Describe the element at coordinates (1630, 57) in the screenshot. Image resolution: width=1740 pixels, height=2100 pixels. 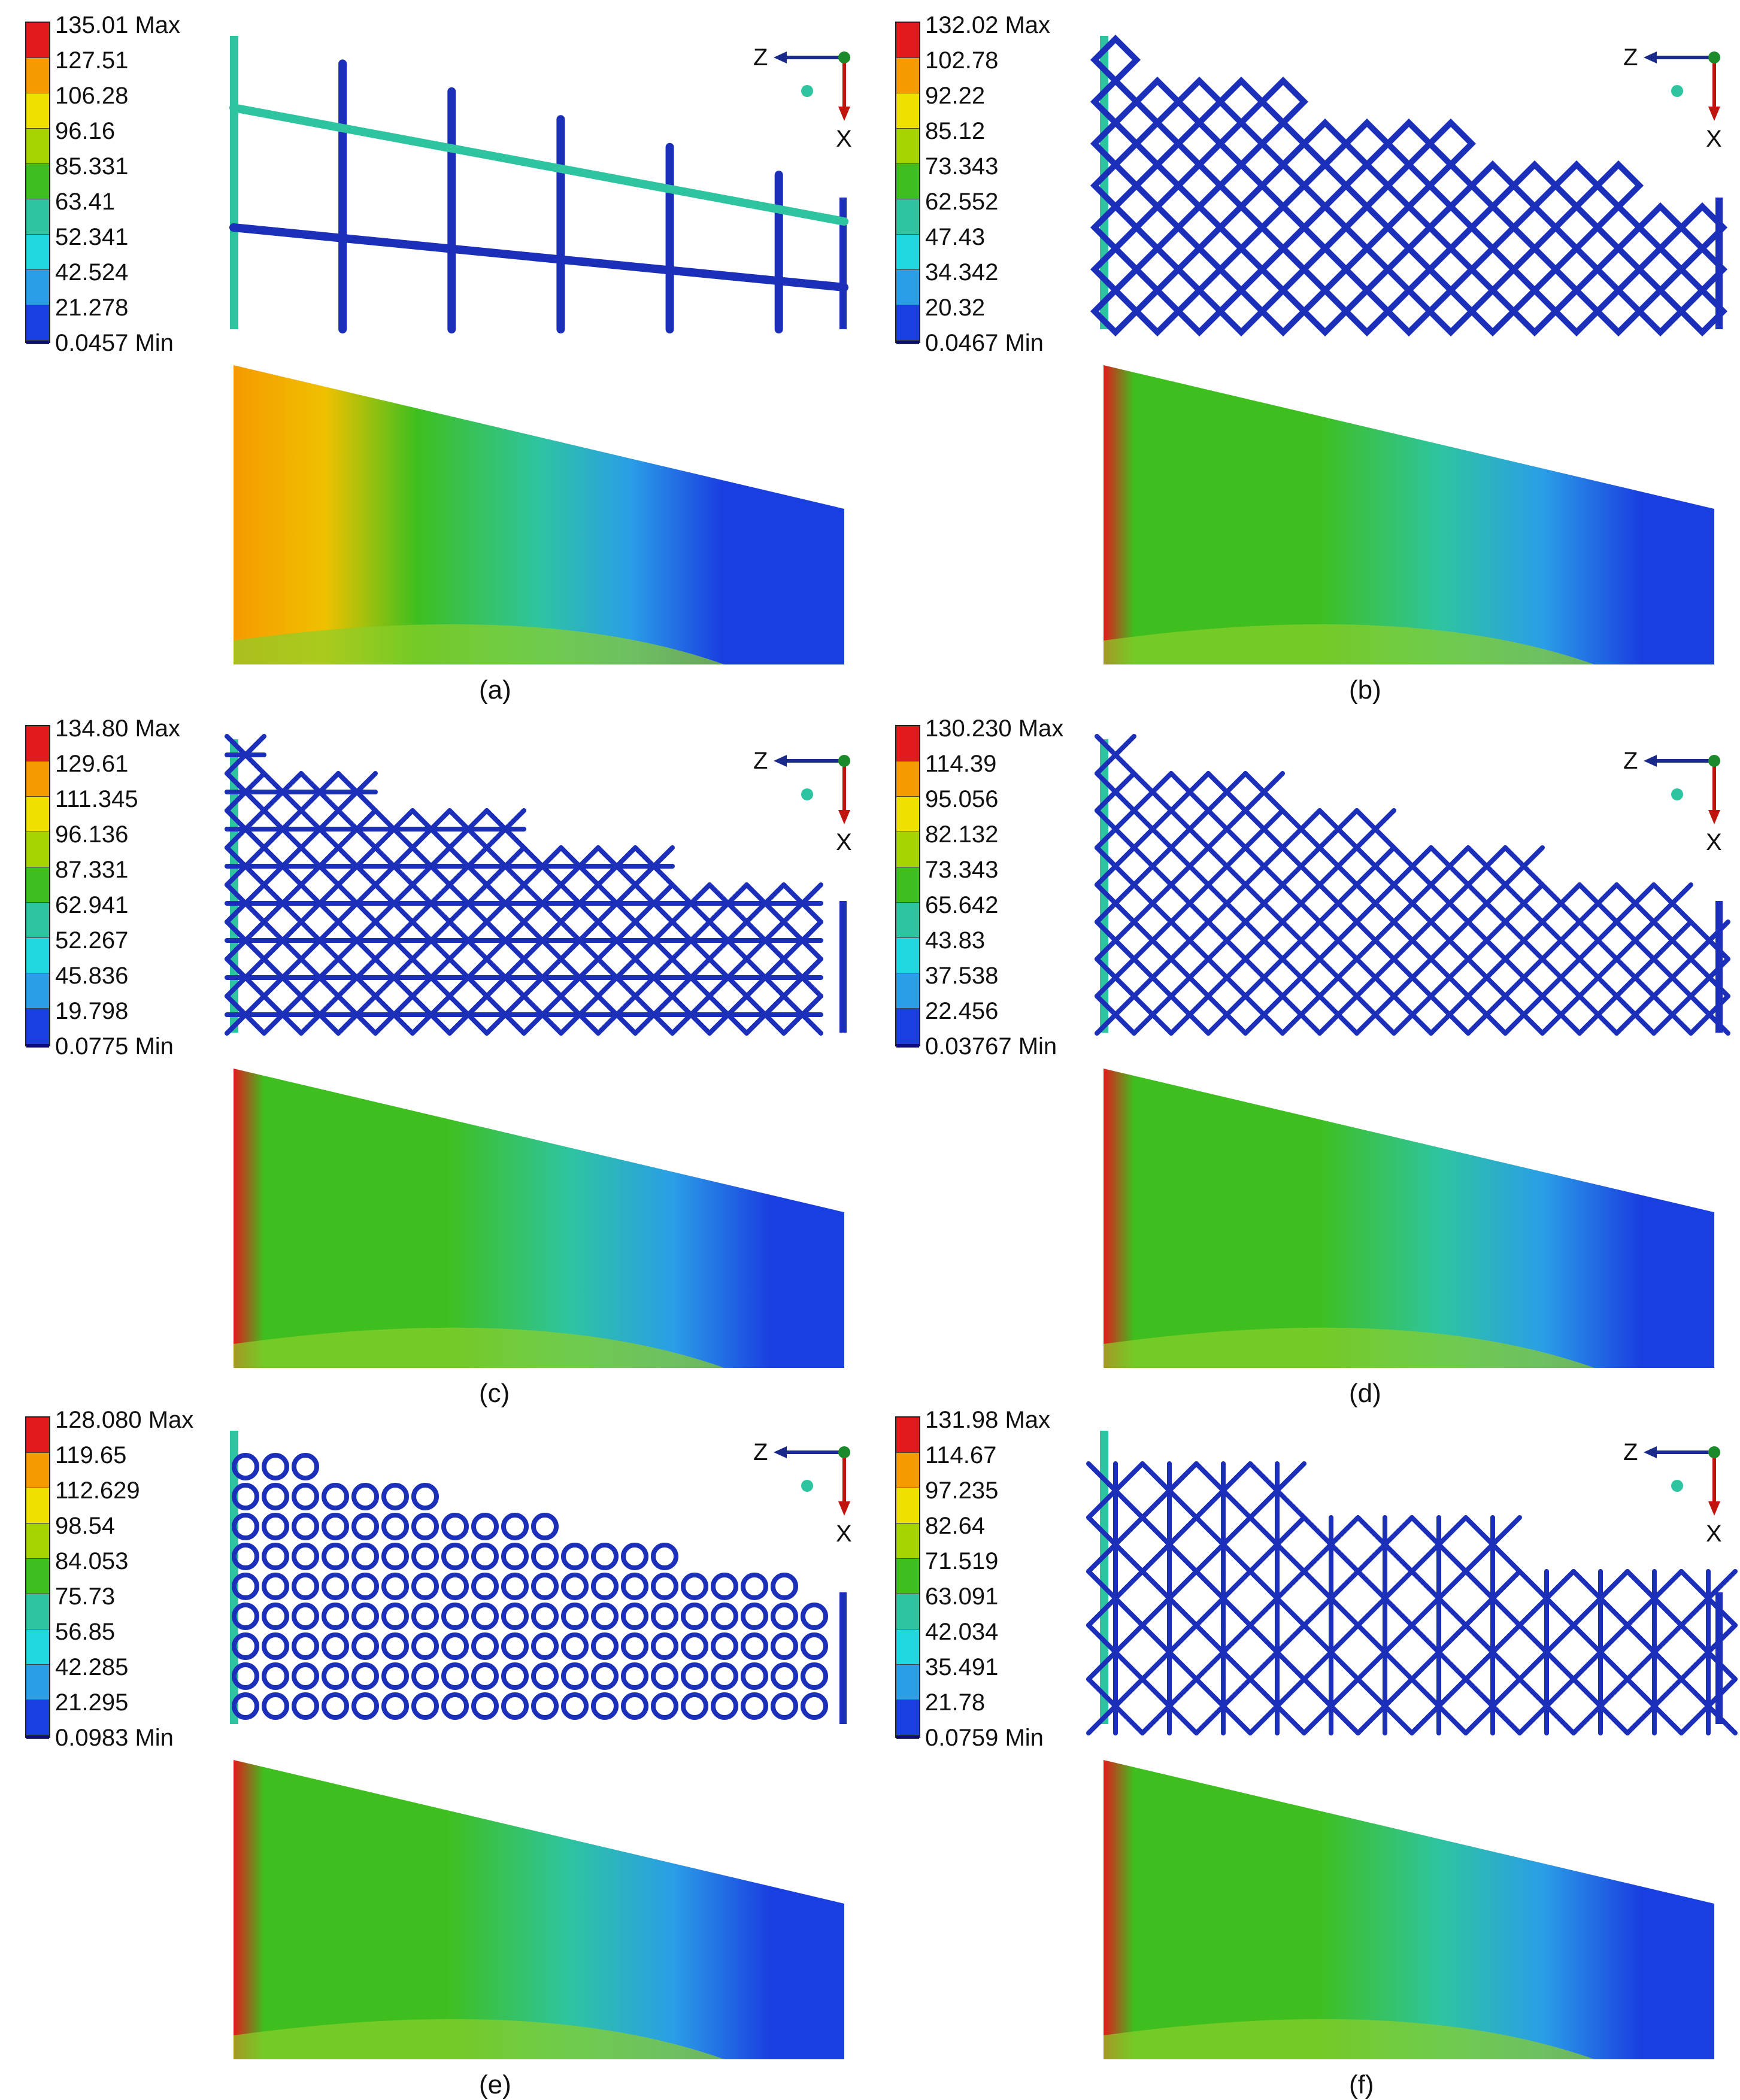
I see `z-axis-label: Z` at that location.